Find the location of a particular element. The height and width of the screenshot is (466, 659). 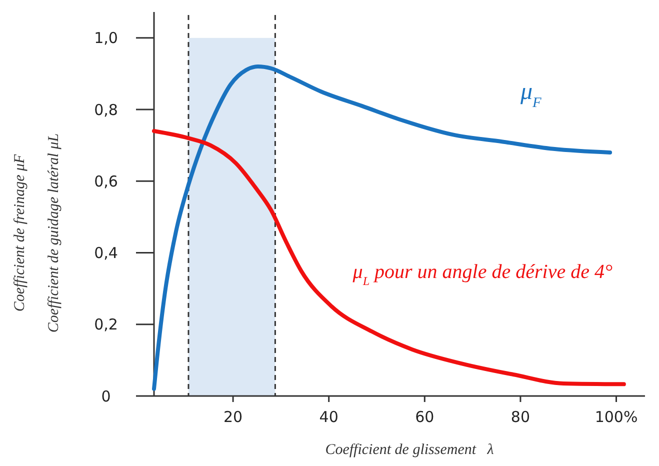

x-tick-label: 60 is located at coordinates (424, 417).